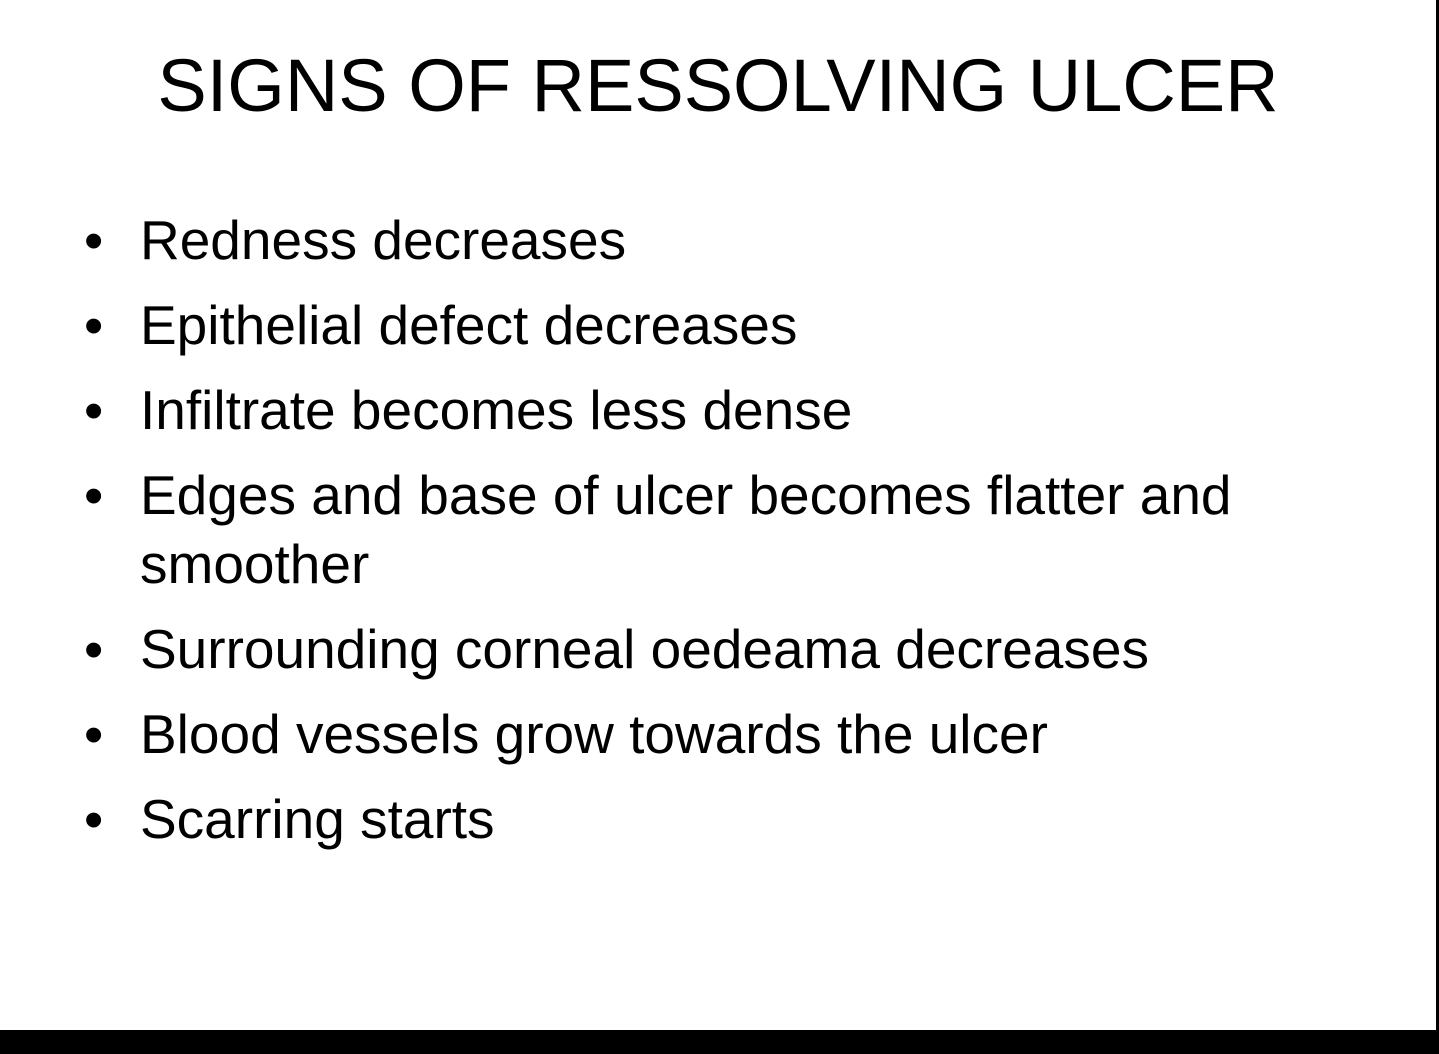 The image size is (1439, 1054). I want to click on bullet-item: • Epithelial defect decreases, so click(724, 325).